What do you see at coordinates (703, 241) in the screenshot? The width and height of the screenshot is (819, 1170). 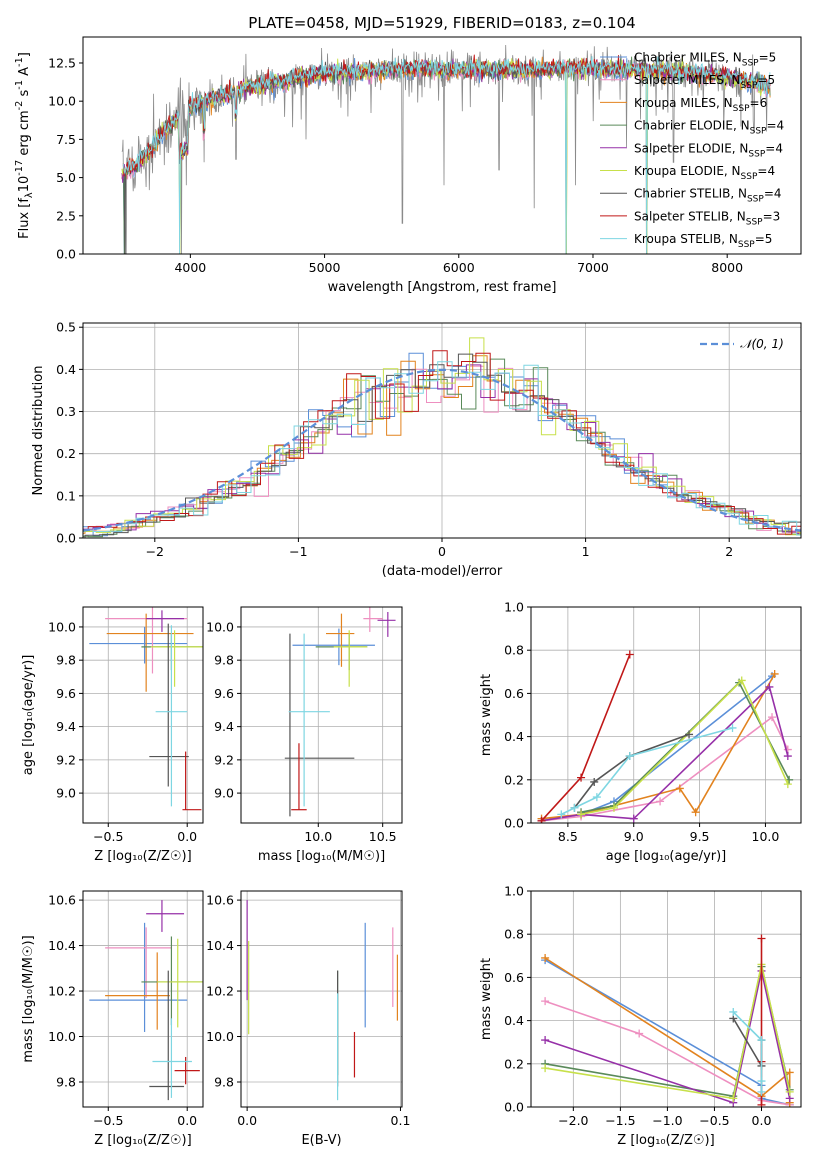 I see `legend-label: Kroupa STELIB, NSSP=5` at bounding box center [703, 241].